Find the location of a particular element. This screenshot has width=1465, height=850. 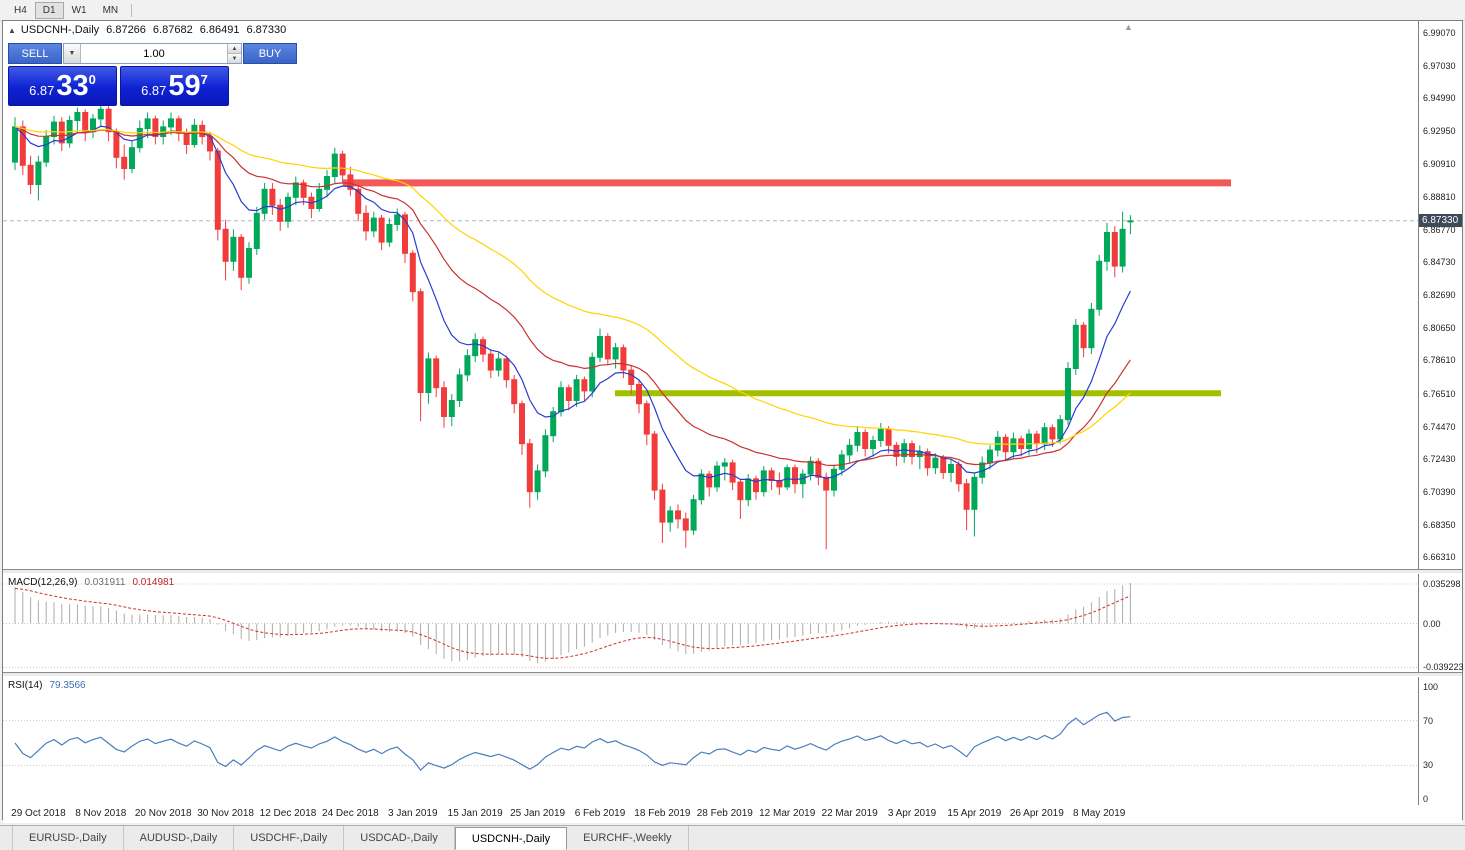

tab-usdchf-daily: USDCHF-,Daily is located at coordinates (289, 838).